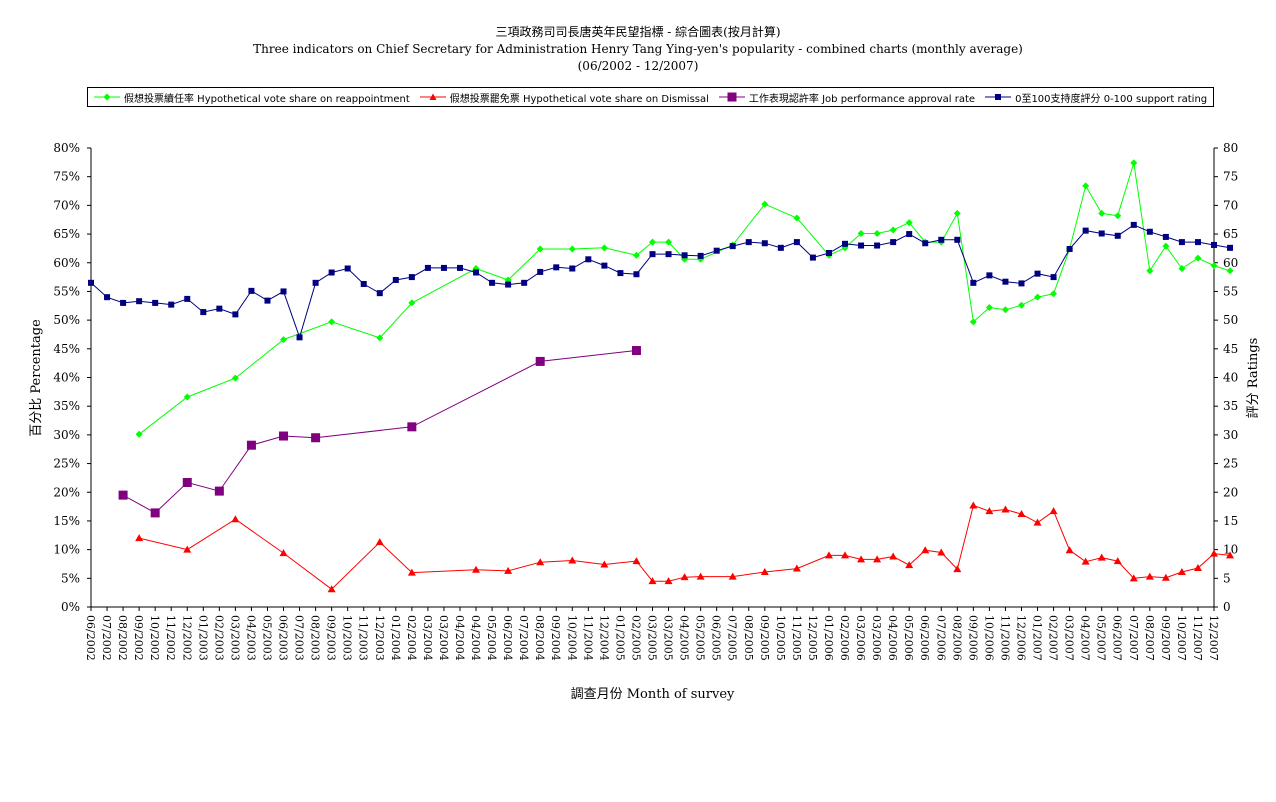  Describe the element at coordinates (924, 638) in the screenshot. I see `x-tick-label: 06/2006` at that location.